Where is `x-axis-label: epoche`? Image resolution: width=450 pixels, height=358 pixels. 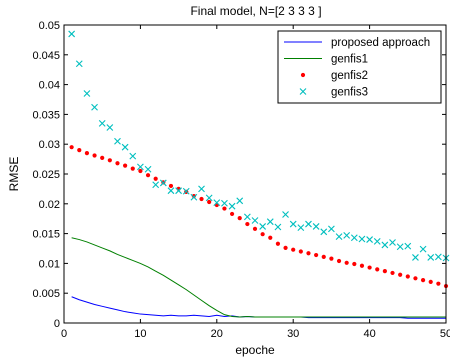 x-axis-label: epoche is located at coordinates (255, 350).